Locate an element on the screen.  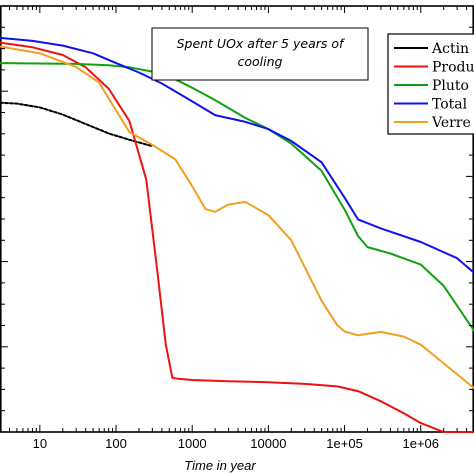
annotation-line-1: Spent UOx after 5 years of is located at coordinates (261, 43).